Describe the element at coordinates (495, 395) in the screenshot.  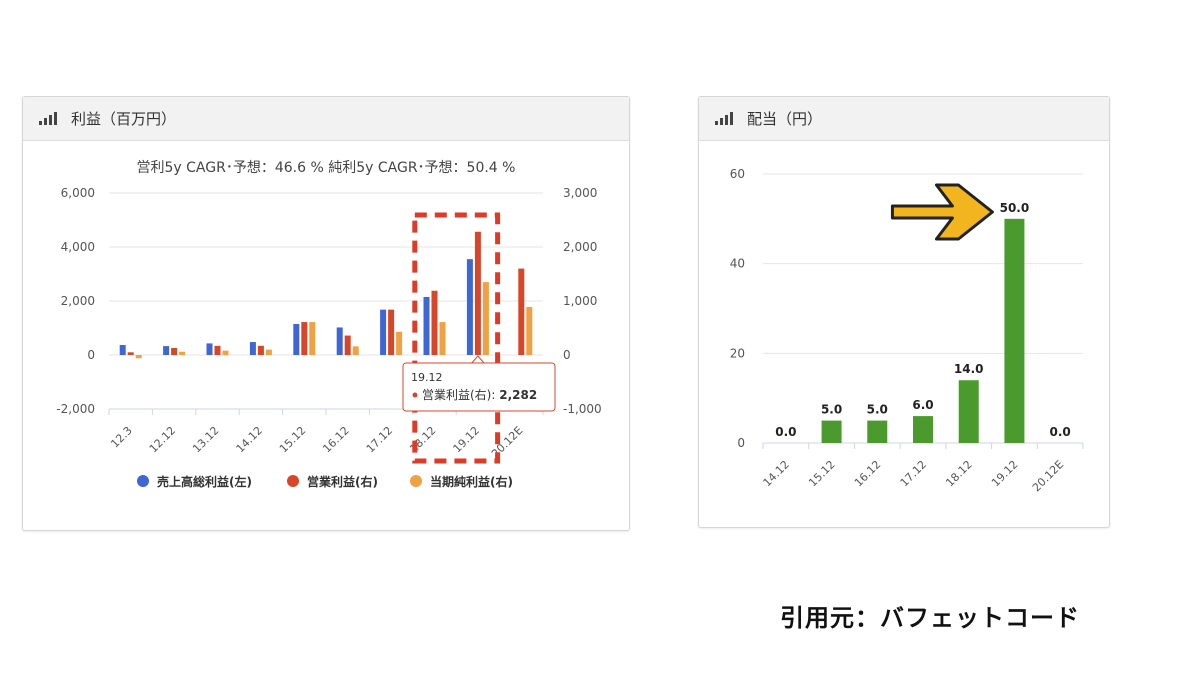
I see `tooltip-sep: :` at that location.